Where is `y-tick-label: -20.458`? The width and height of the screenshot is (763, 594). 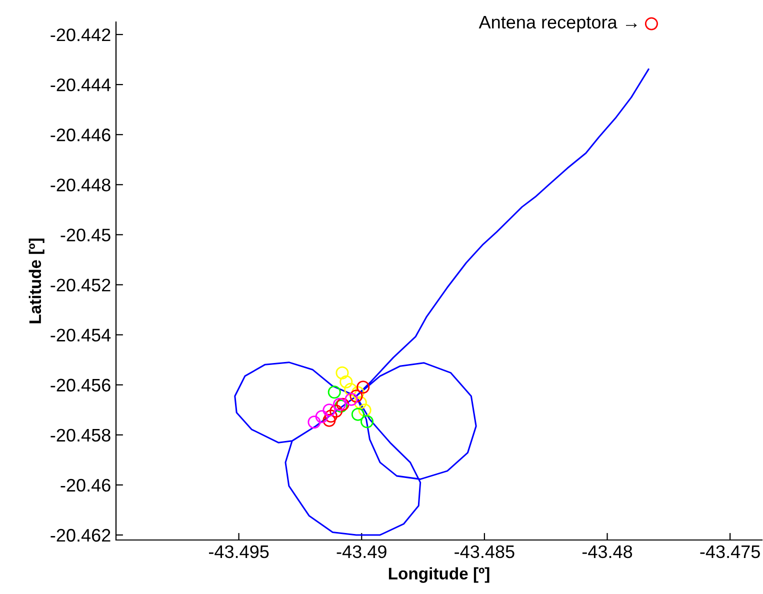 y-tick-label: -20.458 is located at coordinates (80, 435).